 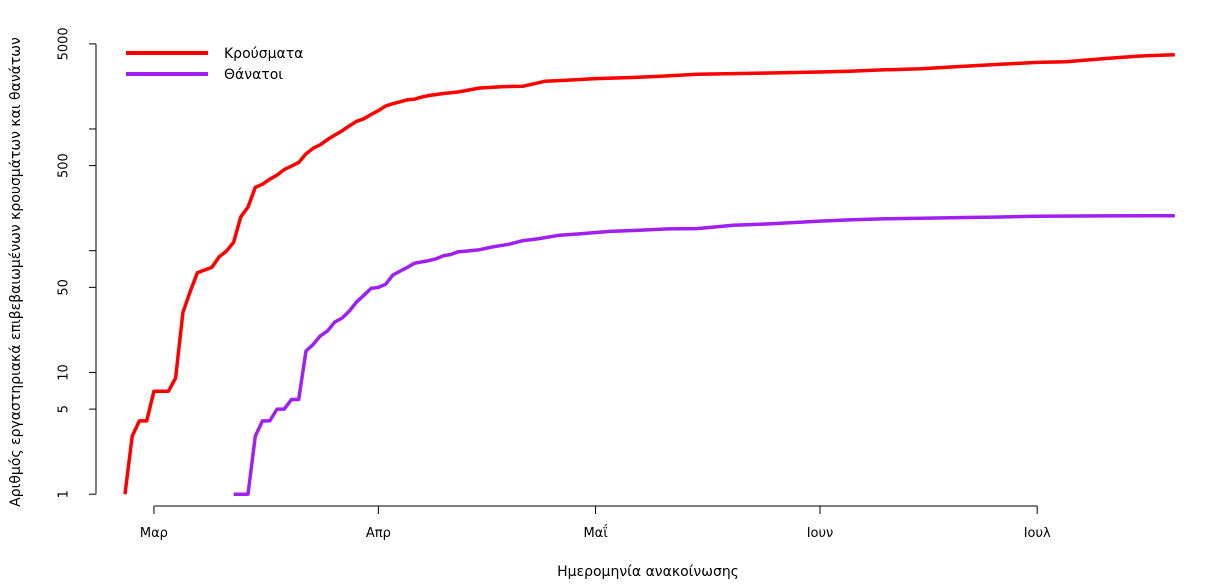 I want to click on legend-label-0: Κρούσματα, so click(x=263, y=54).